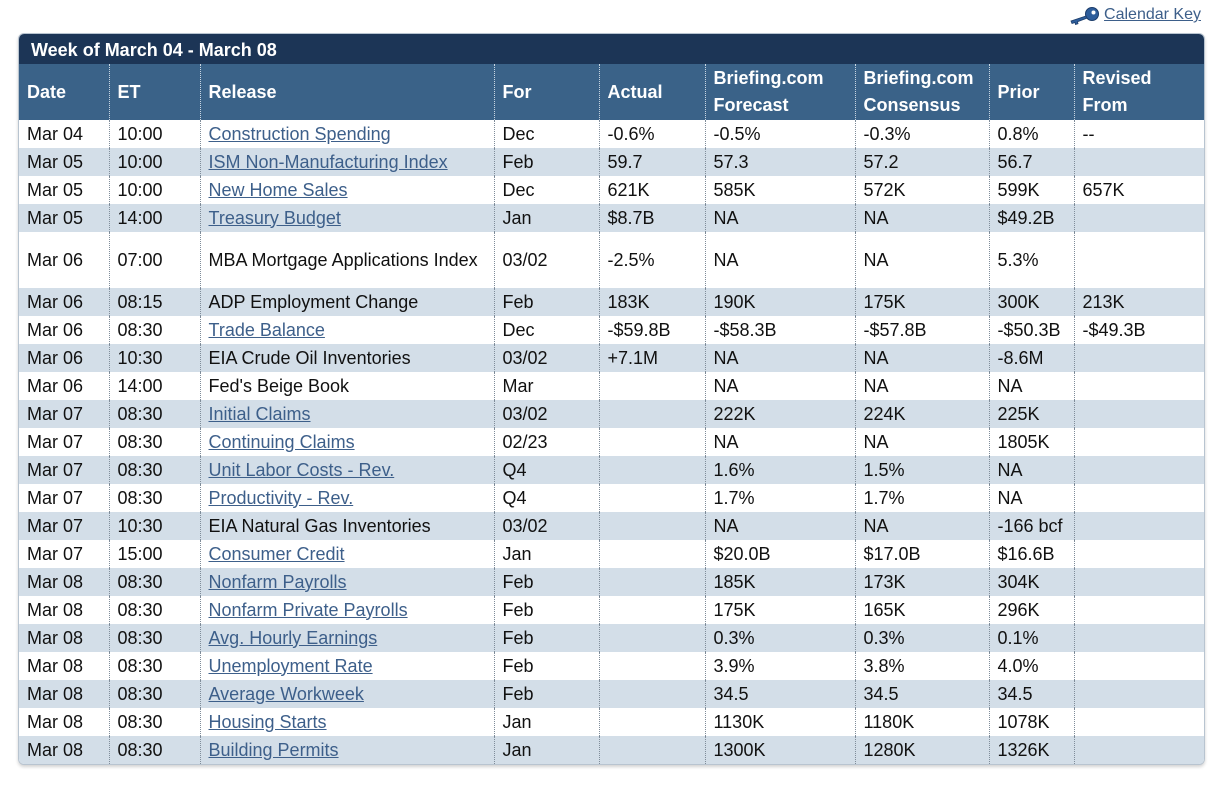 This screenshot has height=789, width=1228. What do you see at coordinates (281, 441) in the screenshot?
I see `release-link: Continuing Claims` at bounding box center [281, 441].